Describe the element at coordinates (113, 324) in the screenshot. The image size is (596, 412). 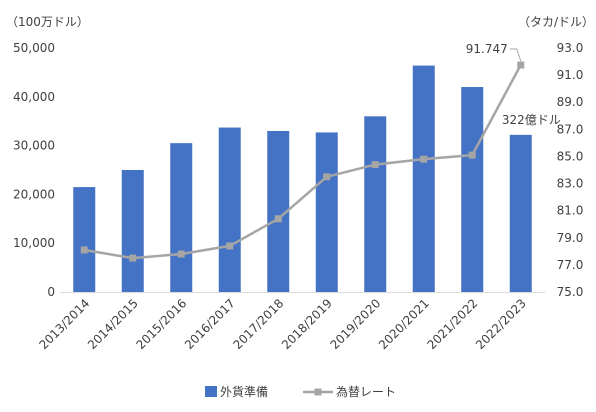
I see `x-tick-label: 2014/2015` at that location.